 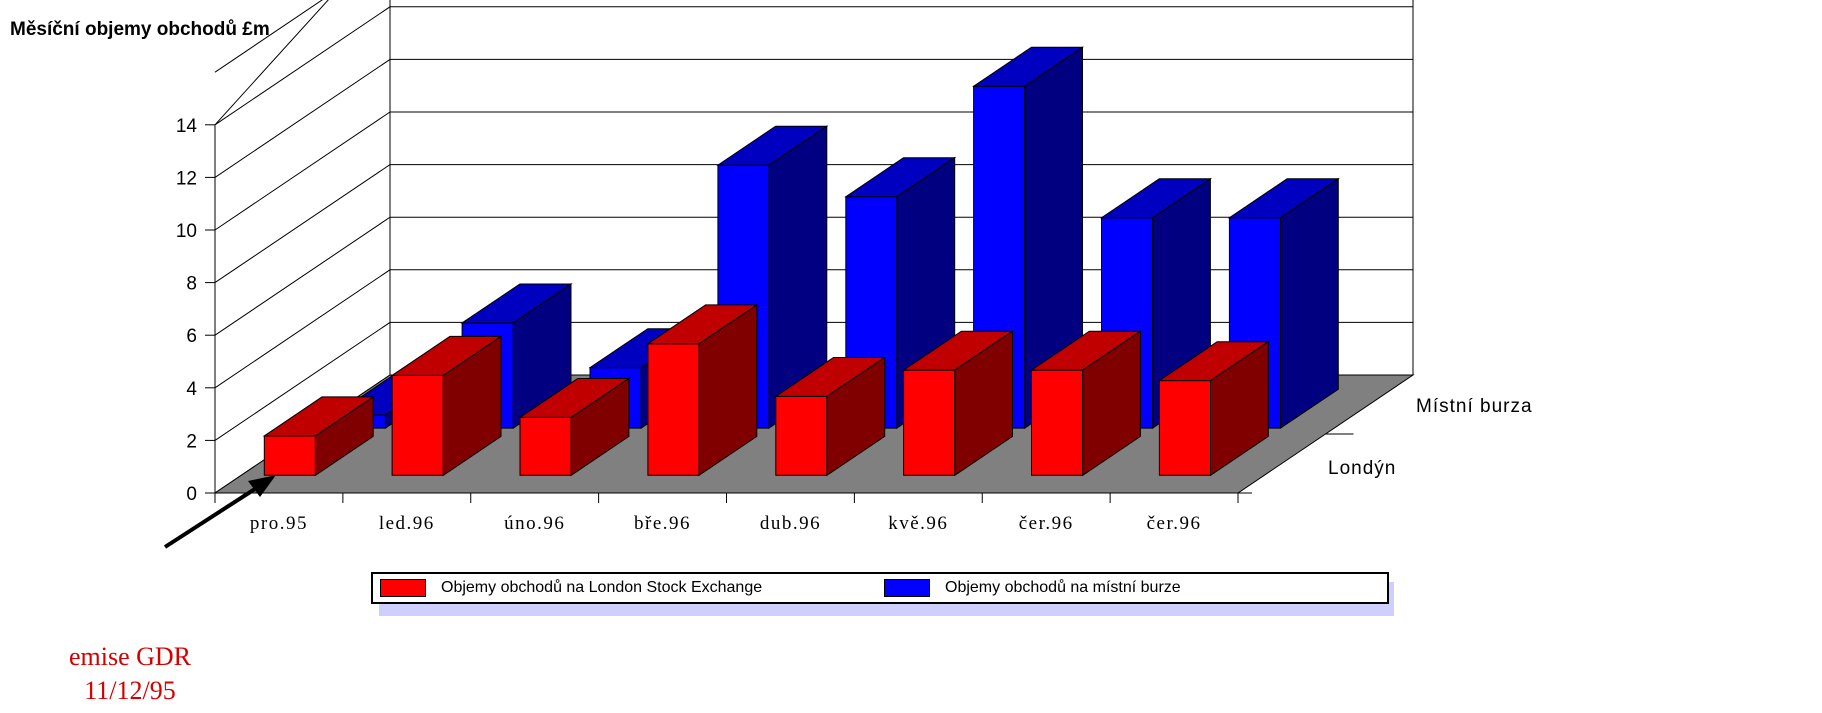 What do you see at coordinates (662, 523) in the screenshot?
I see `x-tick-label: bře.96` at bounding box center [662, 523].